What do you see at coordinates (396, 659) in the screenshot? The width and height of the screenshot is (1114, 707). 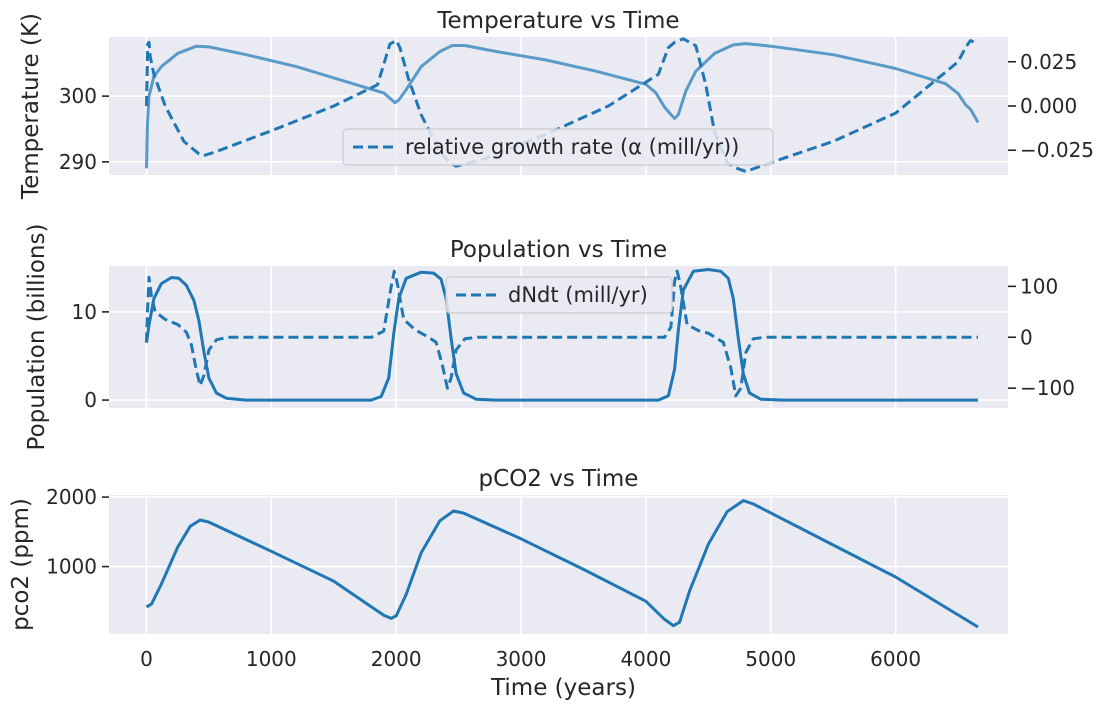 I see `x-tick-label: 2000` at bounding box center [396, 659].